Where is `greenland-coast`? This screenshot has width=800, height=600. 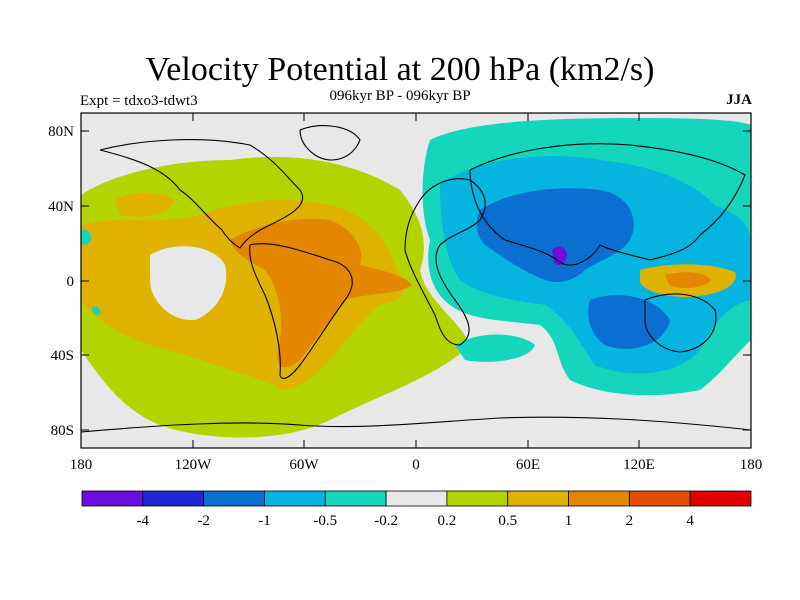 greenland-coast is located at coordinates (330, 143).